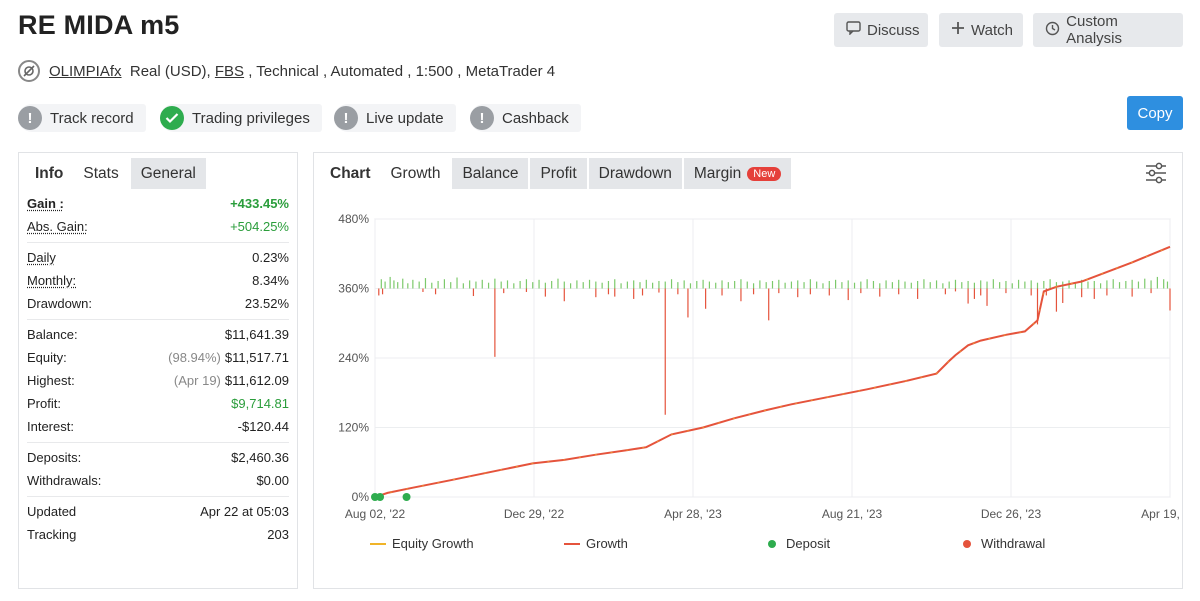 The width and height of the screenshot is (1200, 601). What do you see at coordinates (764, 173) in the screenshot?
I see `new-badge: New` at bounding box center [764, 173].